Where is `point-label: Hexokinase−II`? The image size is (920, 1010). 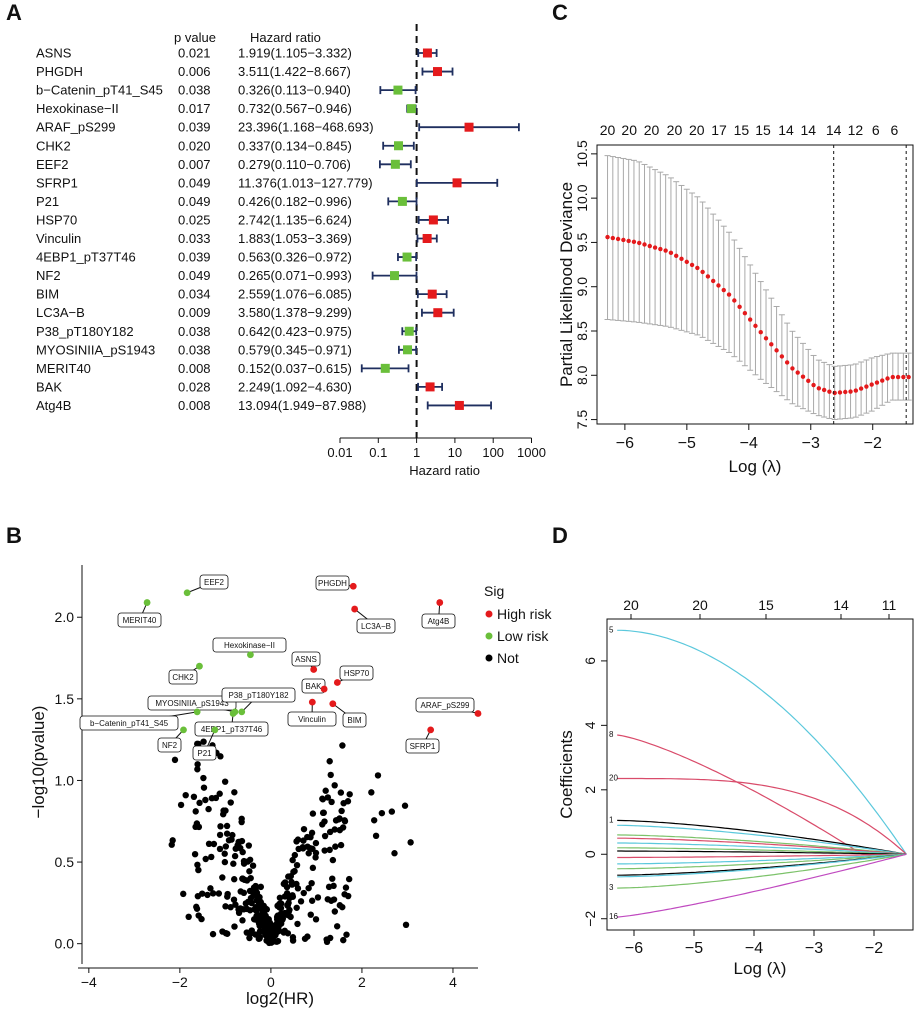
point-label: Hexokinase−II is located at coordinates (249, 645).